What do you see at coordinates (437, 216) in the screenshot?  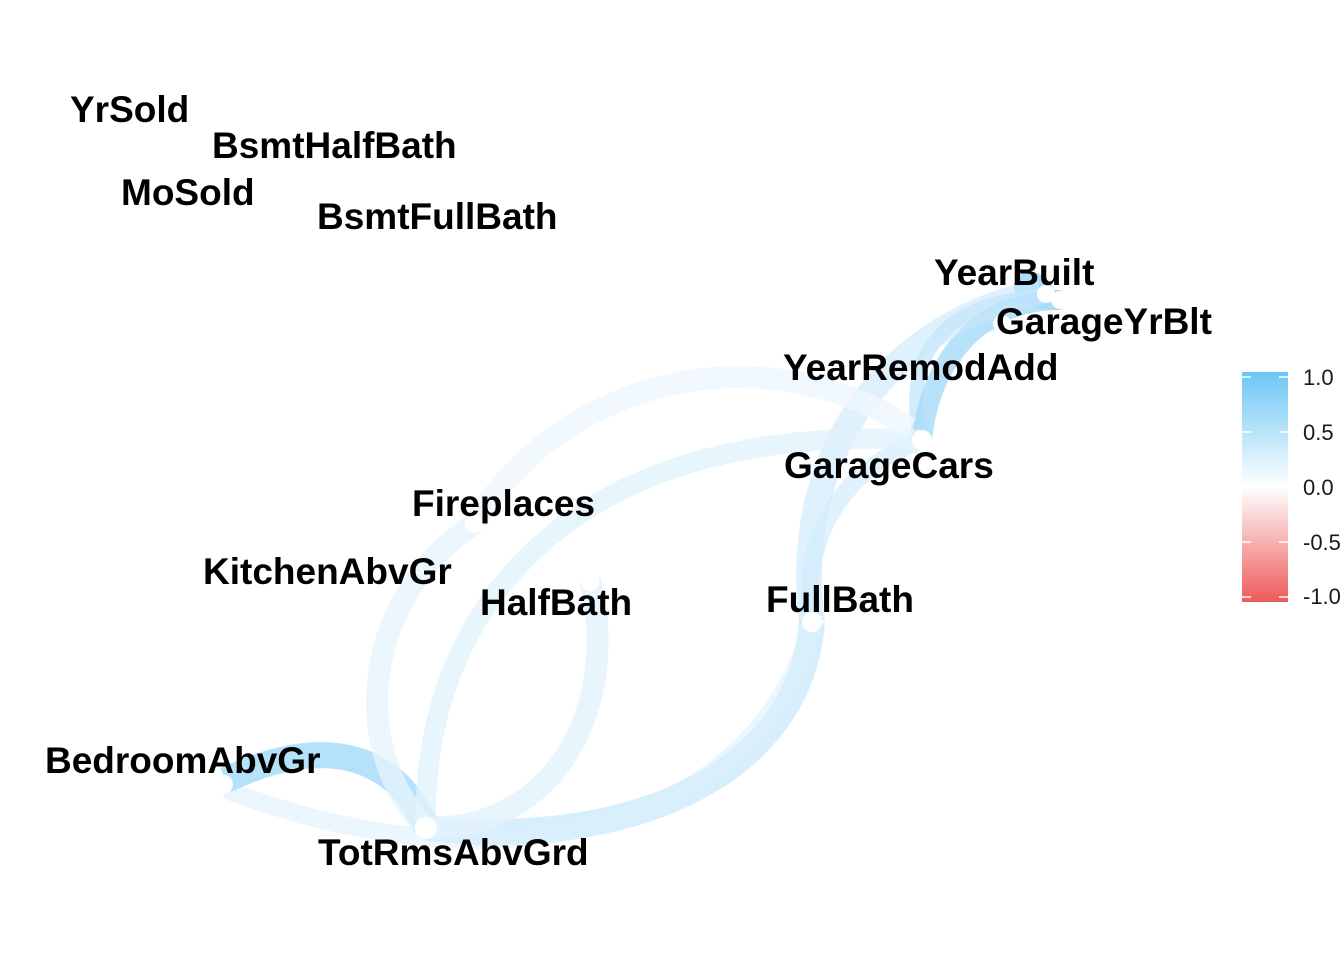 I see `node-label-bsmtfullbath: BsmtFullBath` at bounding box center [437, 216].